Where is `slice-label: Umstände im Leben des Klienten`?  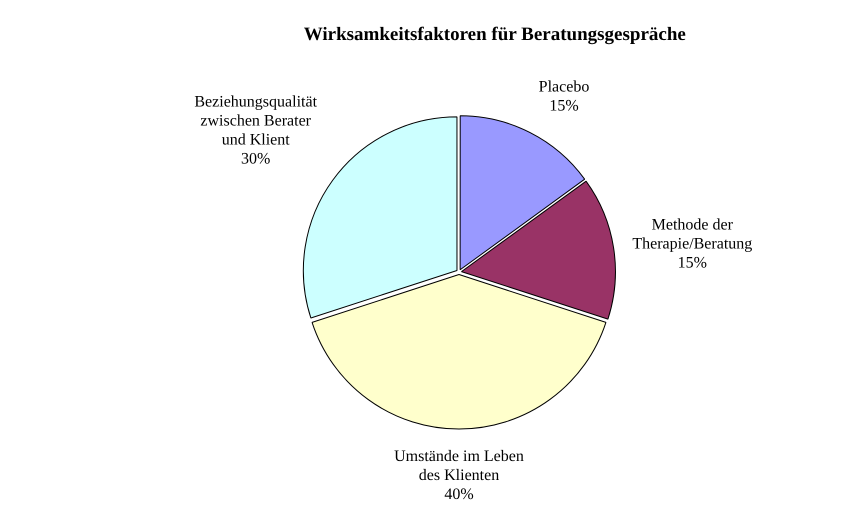 slice-label: Umstände im Leben des Klienten is located at coordinates (459, 466).